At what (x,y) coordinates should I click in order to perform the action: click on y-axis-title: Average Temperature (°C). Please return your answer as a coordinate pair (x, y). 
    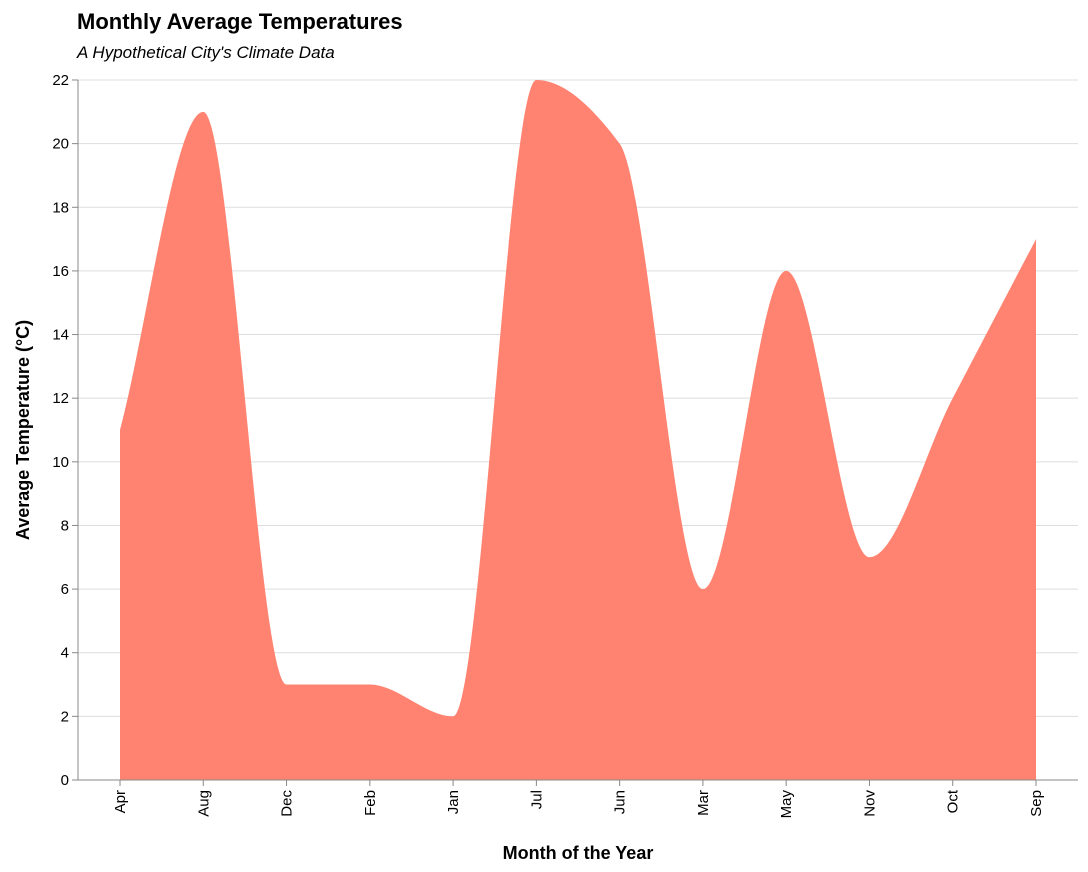
    Looking at the image, I should click on (23, 430).